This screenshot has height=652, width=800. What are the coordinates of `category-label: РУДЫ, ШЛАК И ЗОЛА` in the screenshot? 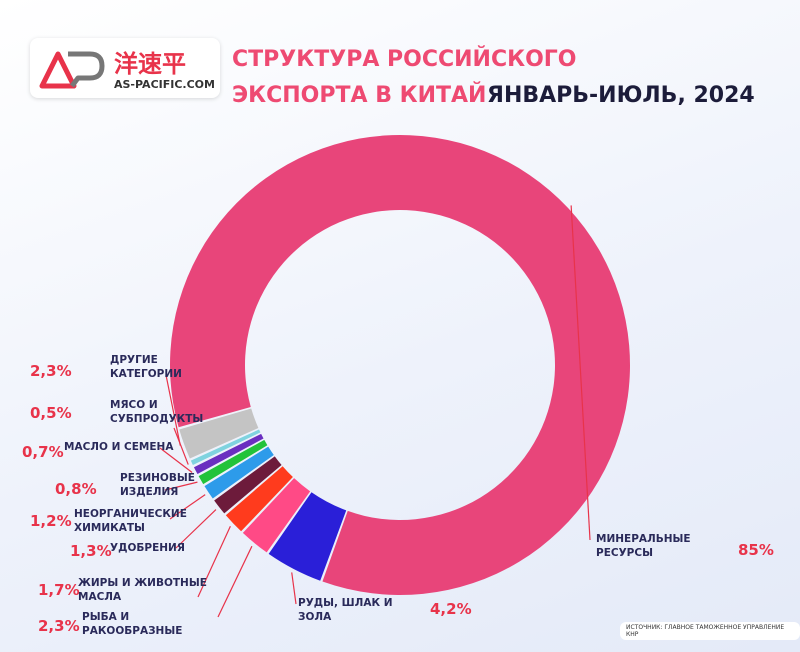 It's located at (345, 610).